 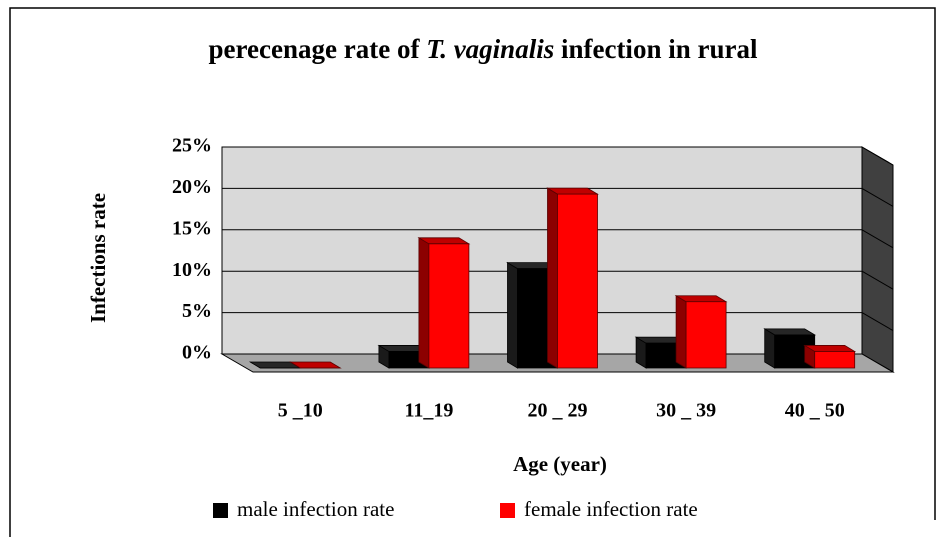 What do you see at coordinates (611, 509) in the screenshot?
I see `legend-label: female infection rate` at bounding box center [611, 509].